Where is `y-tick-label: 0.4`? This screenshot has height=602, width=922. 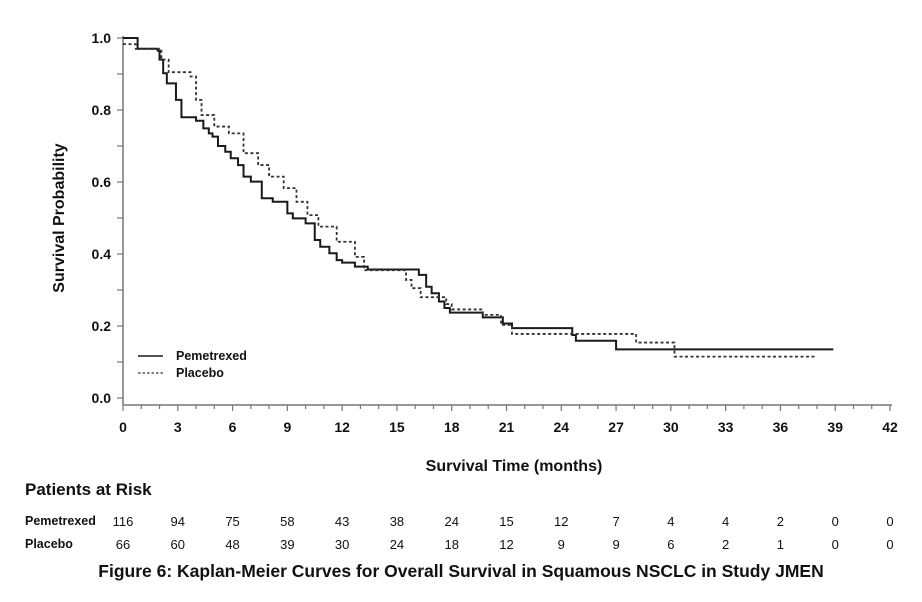
y-tick-label: 0.4 is located at coordinates (102, 254).